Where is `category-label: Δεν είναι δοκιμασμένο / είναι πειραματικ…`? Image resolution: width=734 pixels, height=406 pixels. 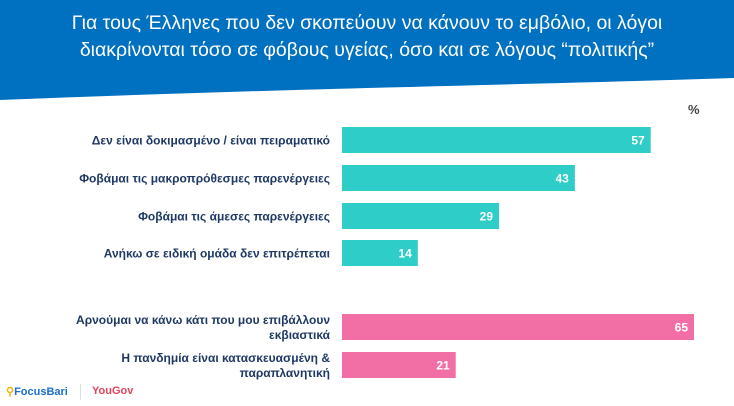
category-label: Δεν είναι δοκιμασμένο / είναι πειραματικ… is located at coordinates (211, 141).